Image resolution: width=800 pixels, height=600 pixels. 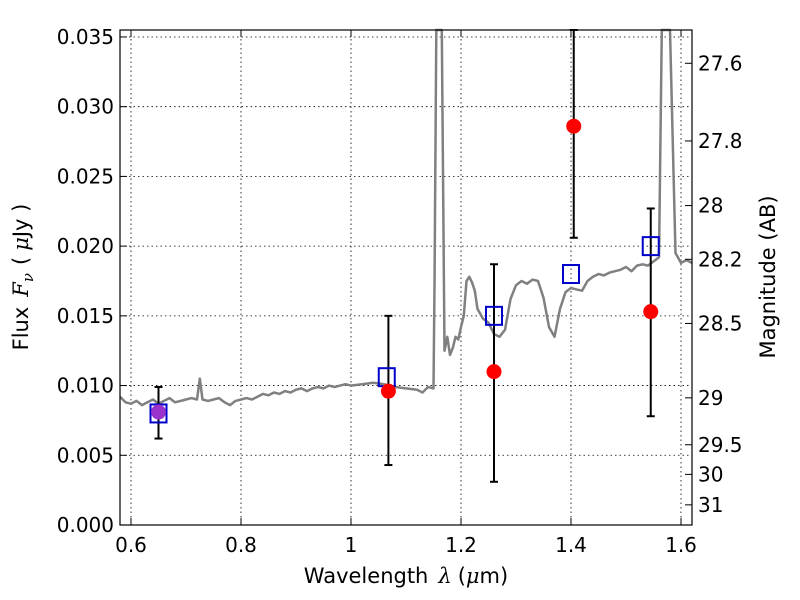 What do you see at coordinates (92, 281) in the screenshot?
I see `y-axis-ticks: 0.000 0.005 0.010 0.015 0.020 0.025 0.030 0.035` at bounding box center [92, 281].